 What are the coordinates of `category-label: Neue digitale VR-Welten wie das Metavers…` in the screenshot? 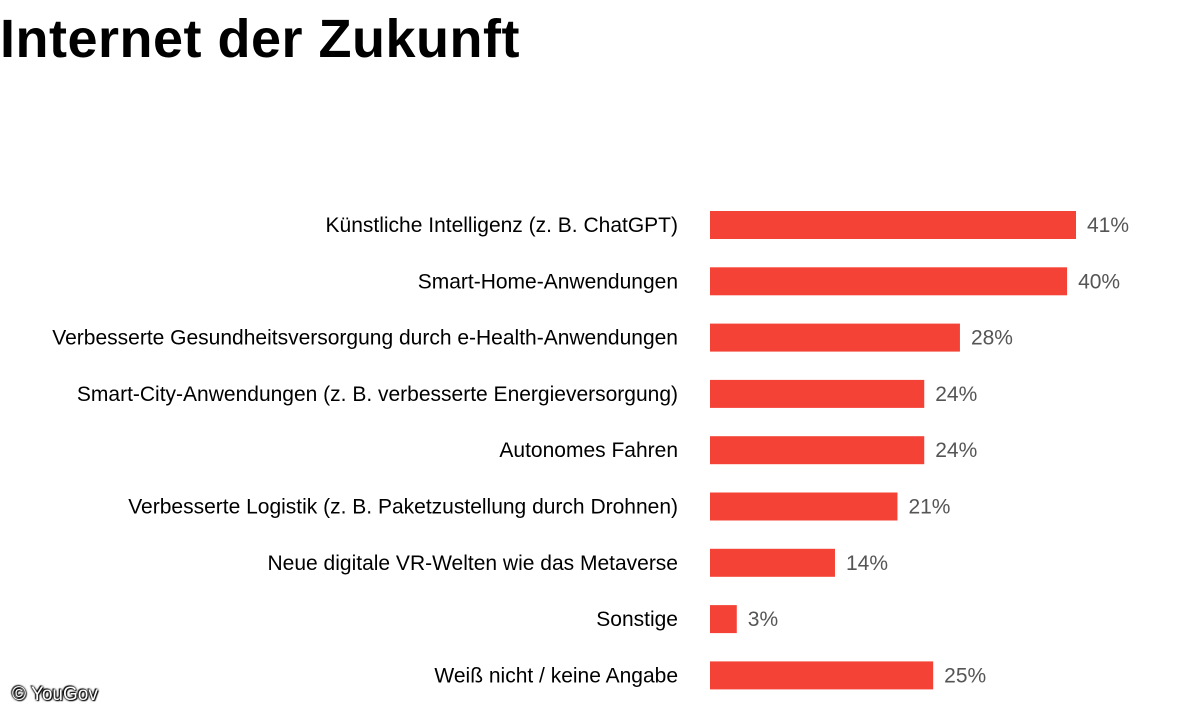 It's located at (473, 563).